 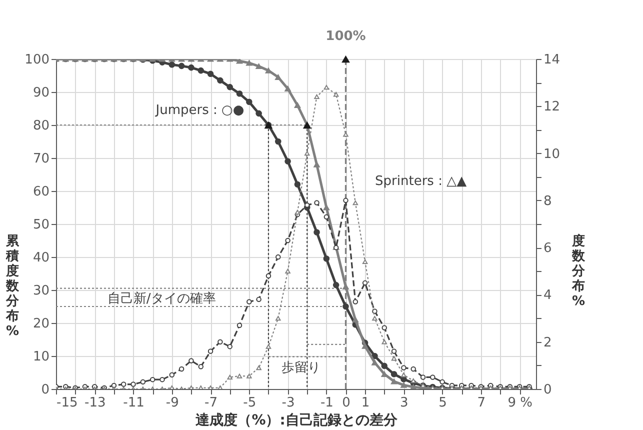 What do you see at coordinates (346, 36) in the screenshot?
I see `series-label: 100%` at bounding box center [346, 36].